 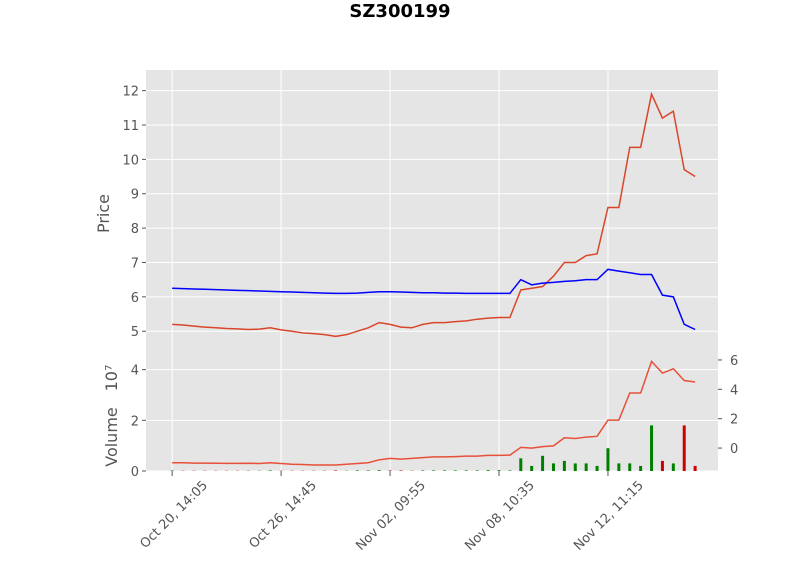 What do you see at coordinates (609, 516) in the screenshot?
I see `x-tick-label: Nov 12, 11:15` at bounding box center [609, 516].